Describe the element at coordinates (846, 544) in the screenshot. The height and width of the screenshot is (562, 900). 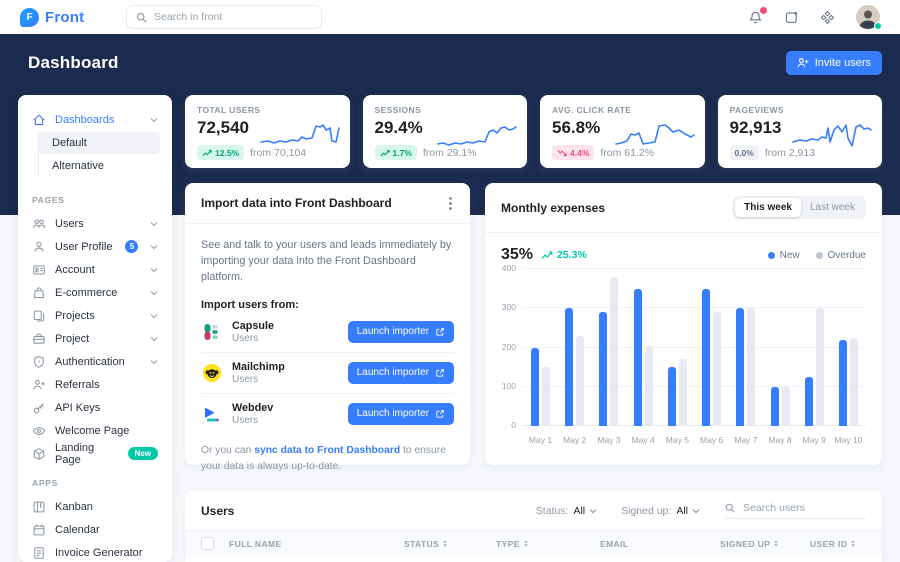
I see `column-header-user-id: USER ID` at that location.